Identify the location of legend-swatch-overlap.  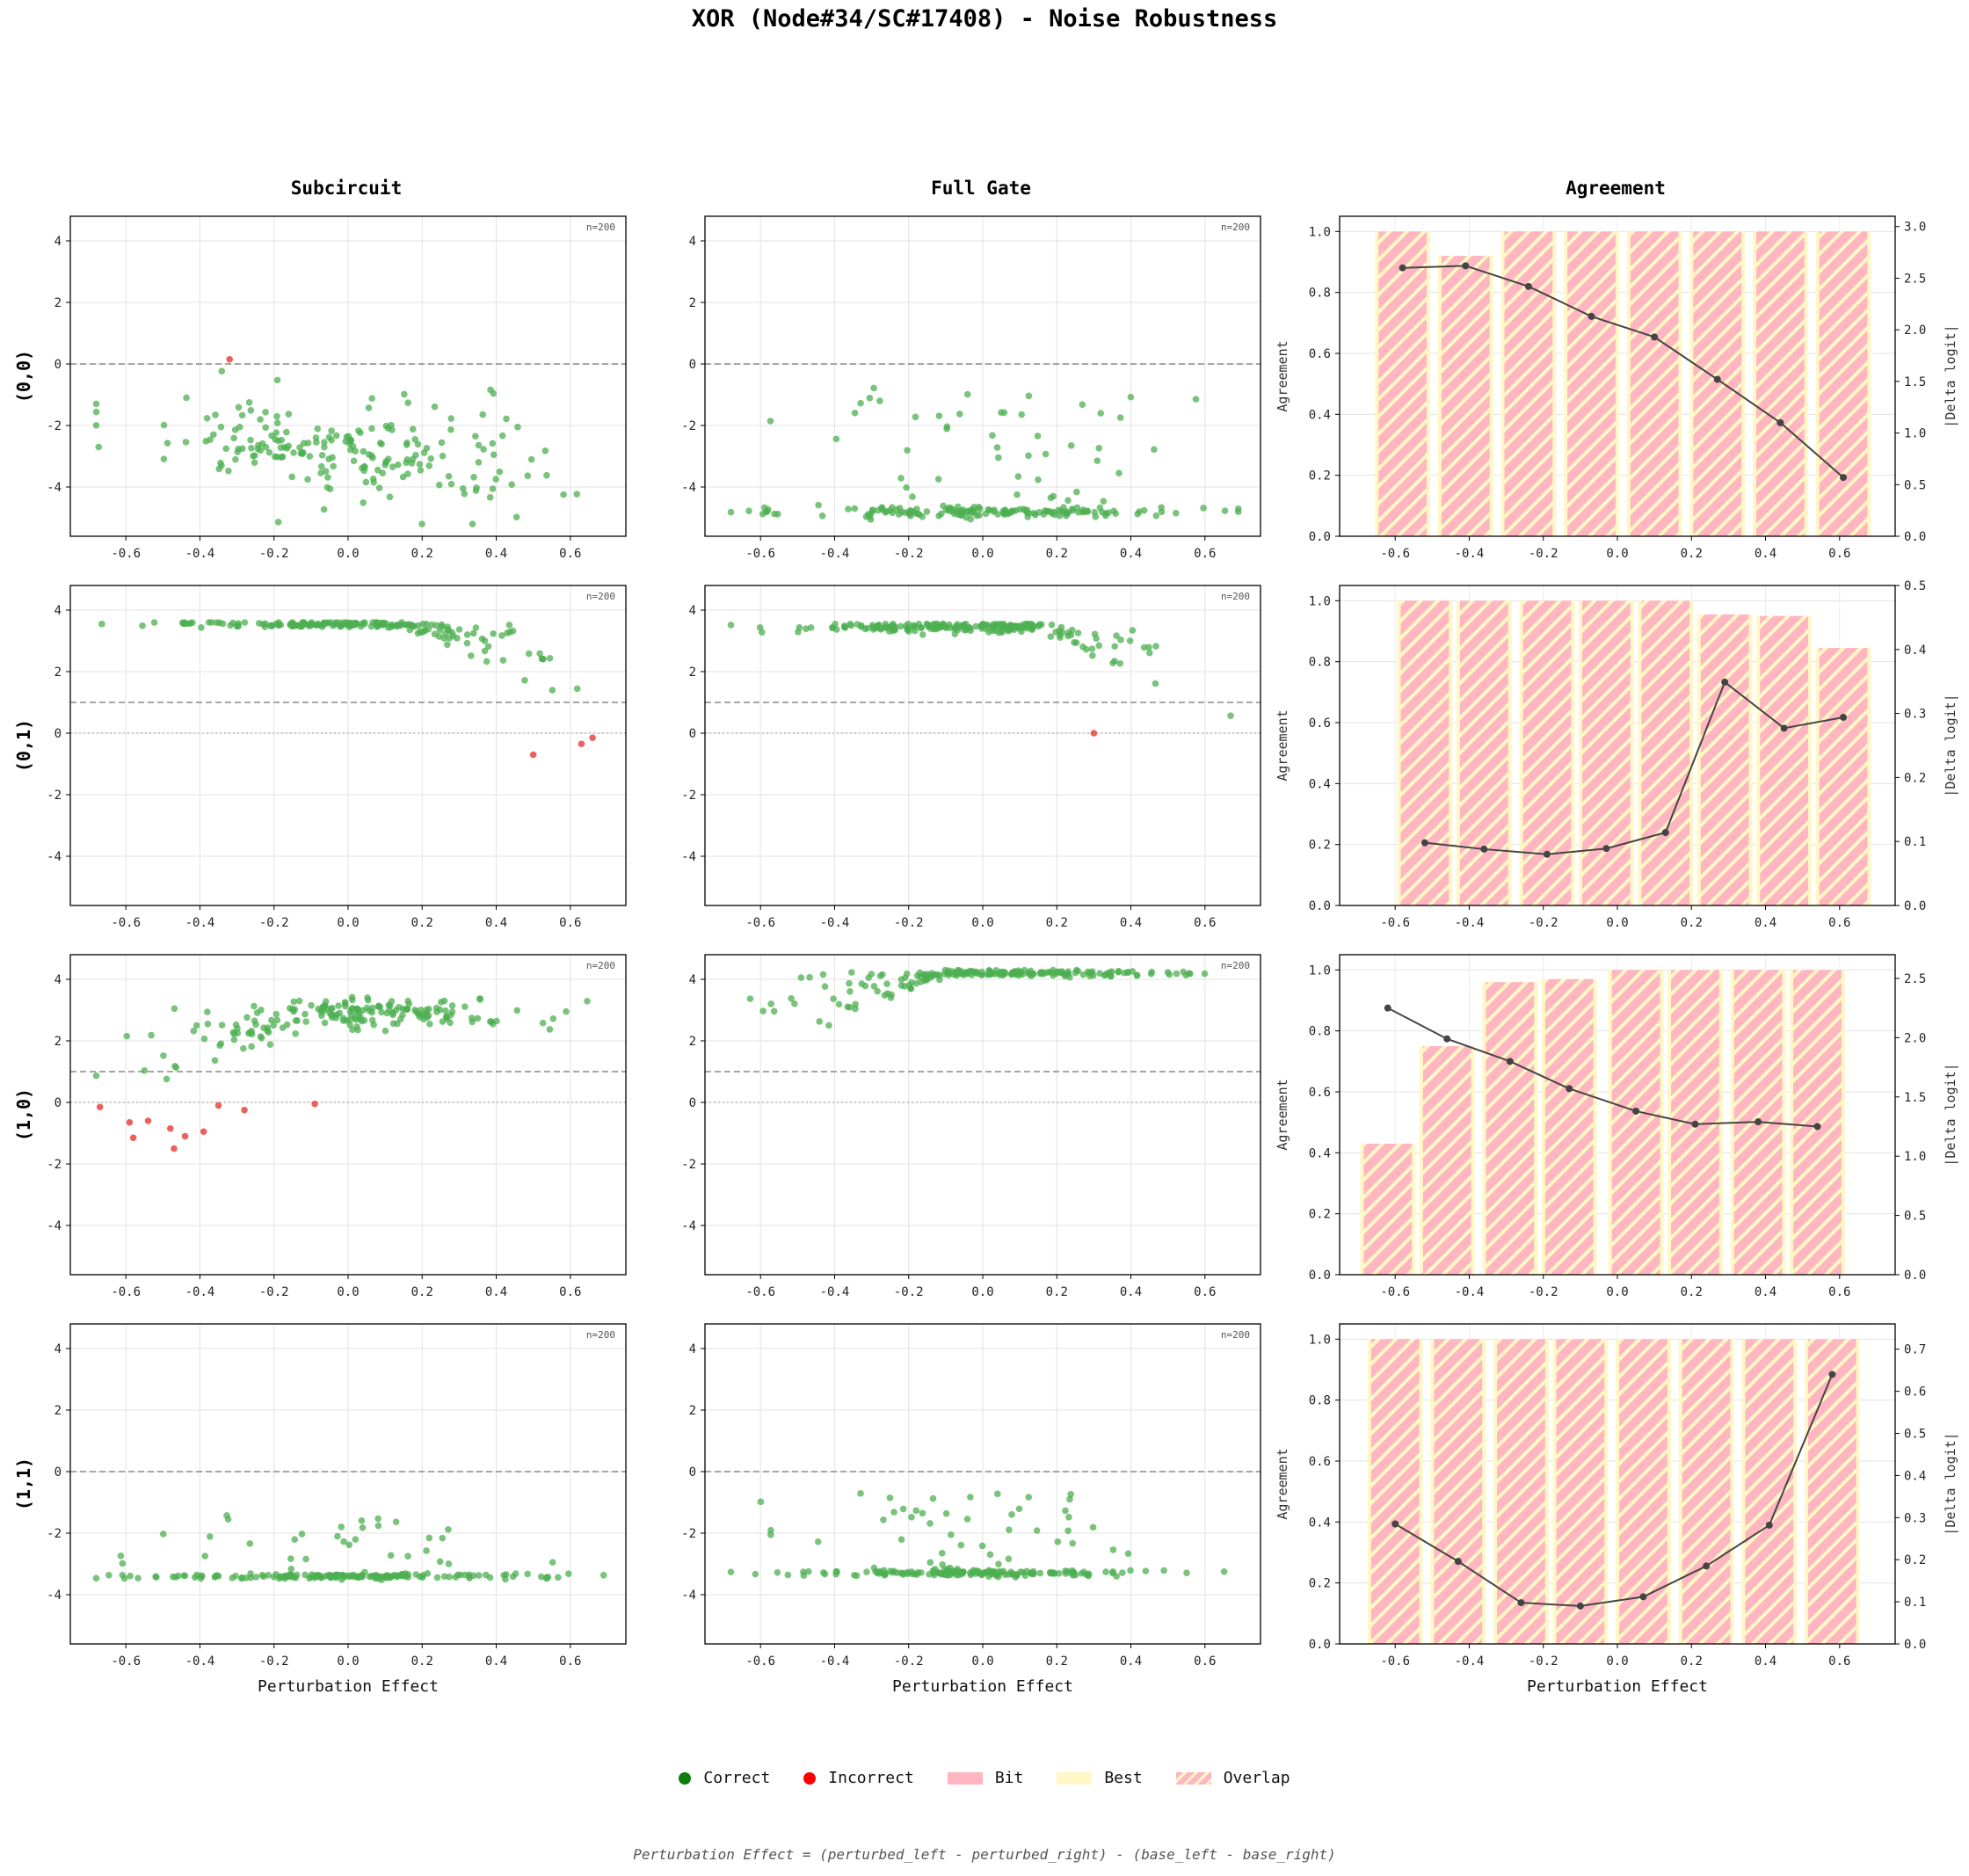
(1193, 1778).